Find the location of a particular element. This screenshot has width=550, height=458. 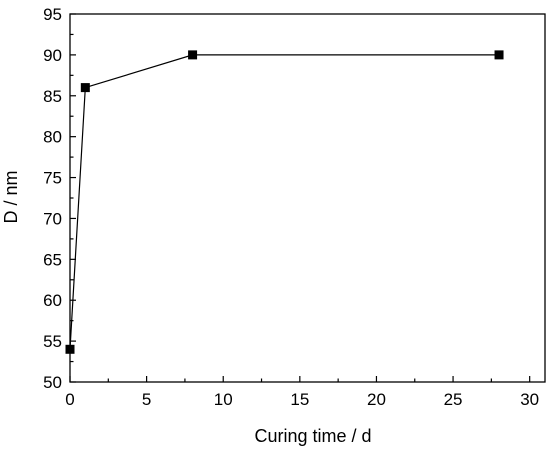

y-axis-label: D / nm is located at coordinates (11, 196).